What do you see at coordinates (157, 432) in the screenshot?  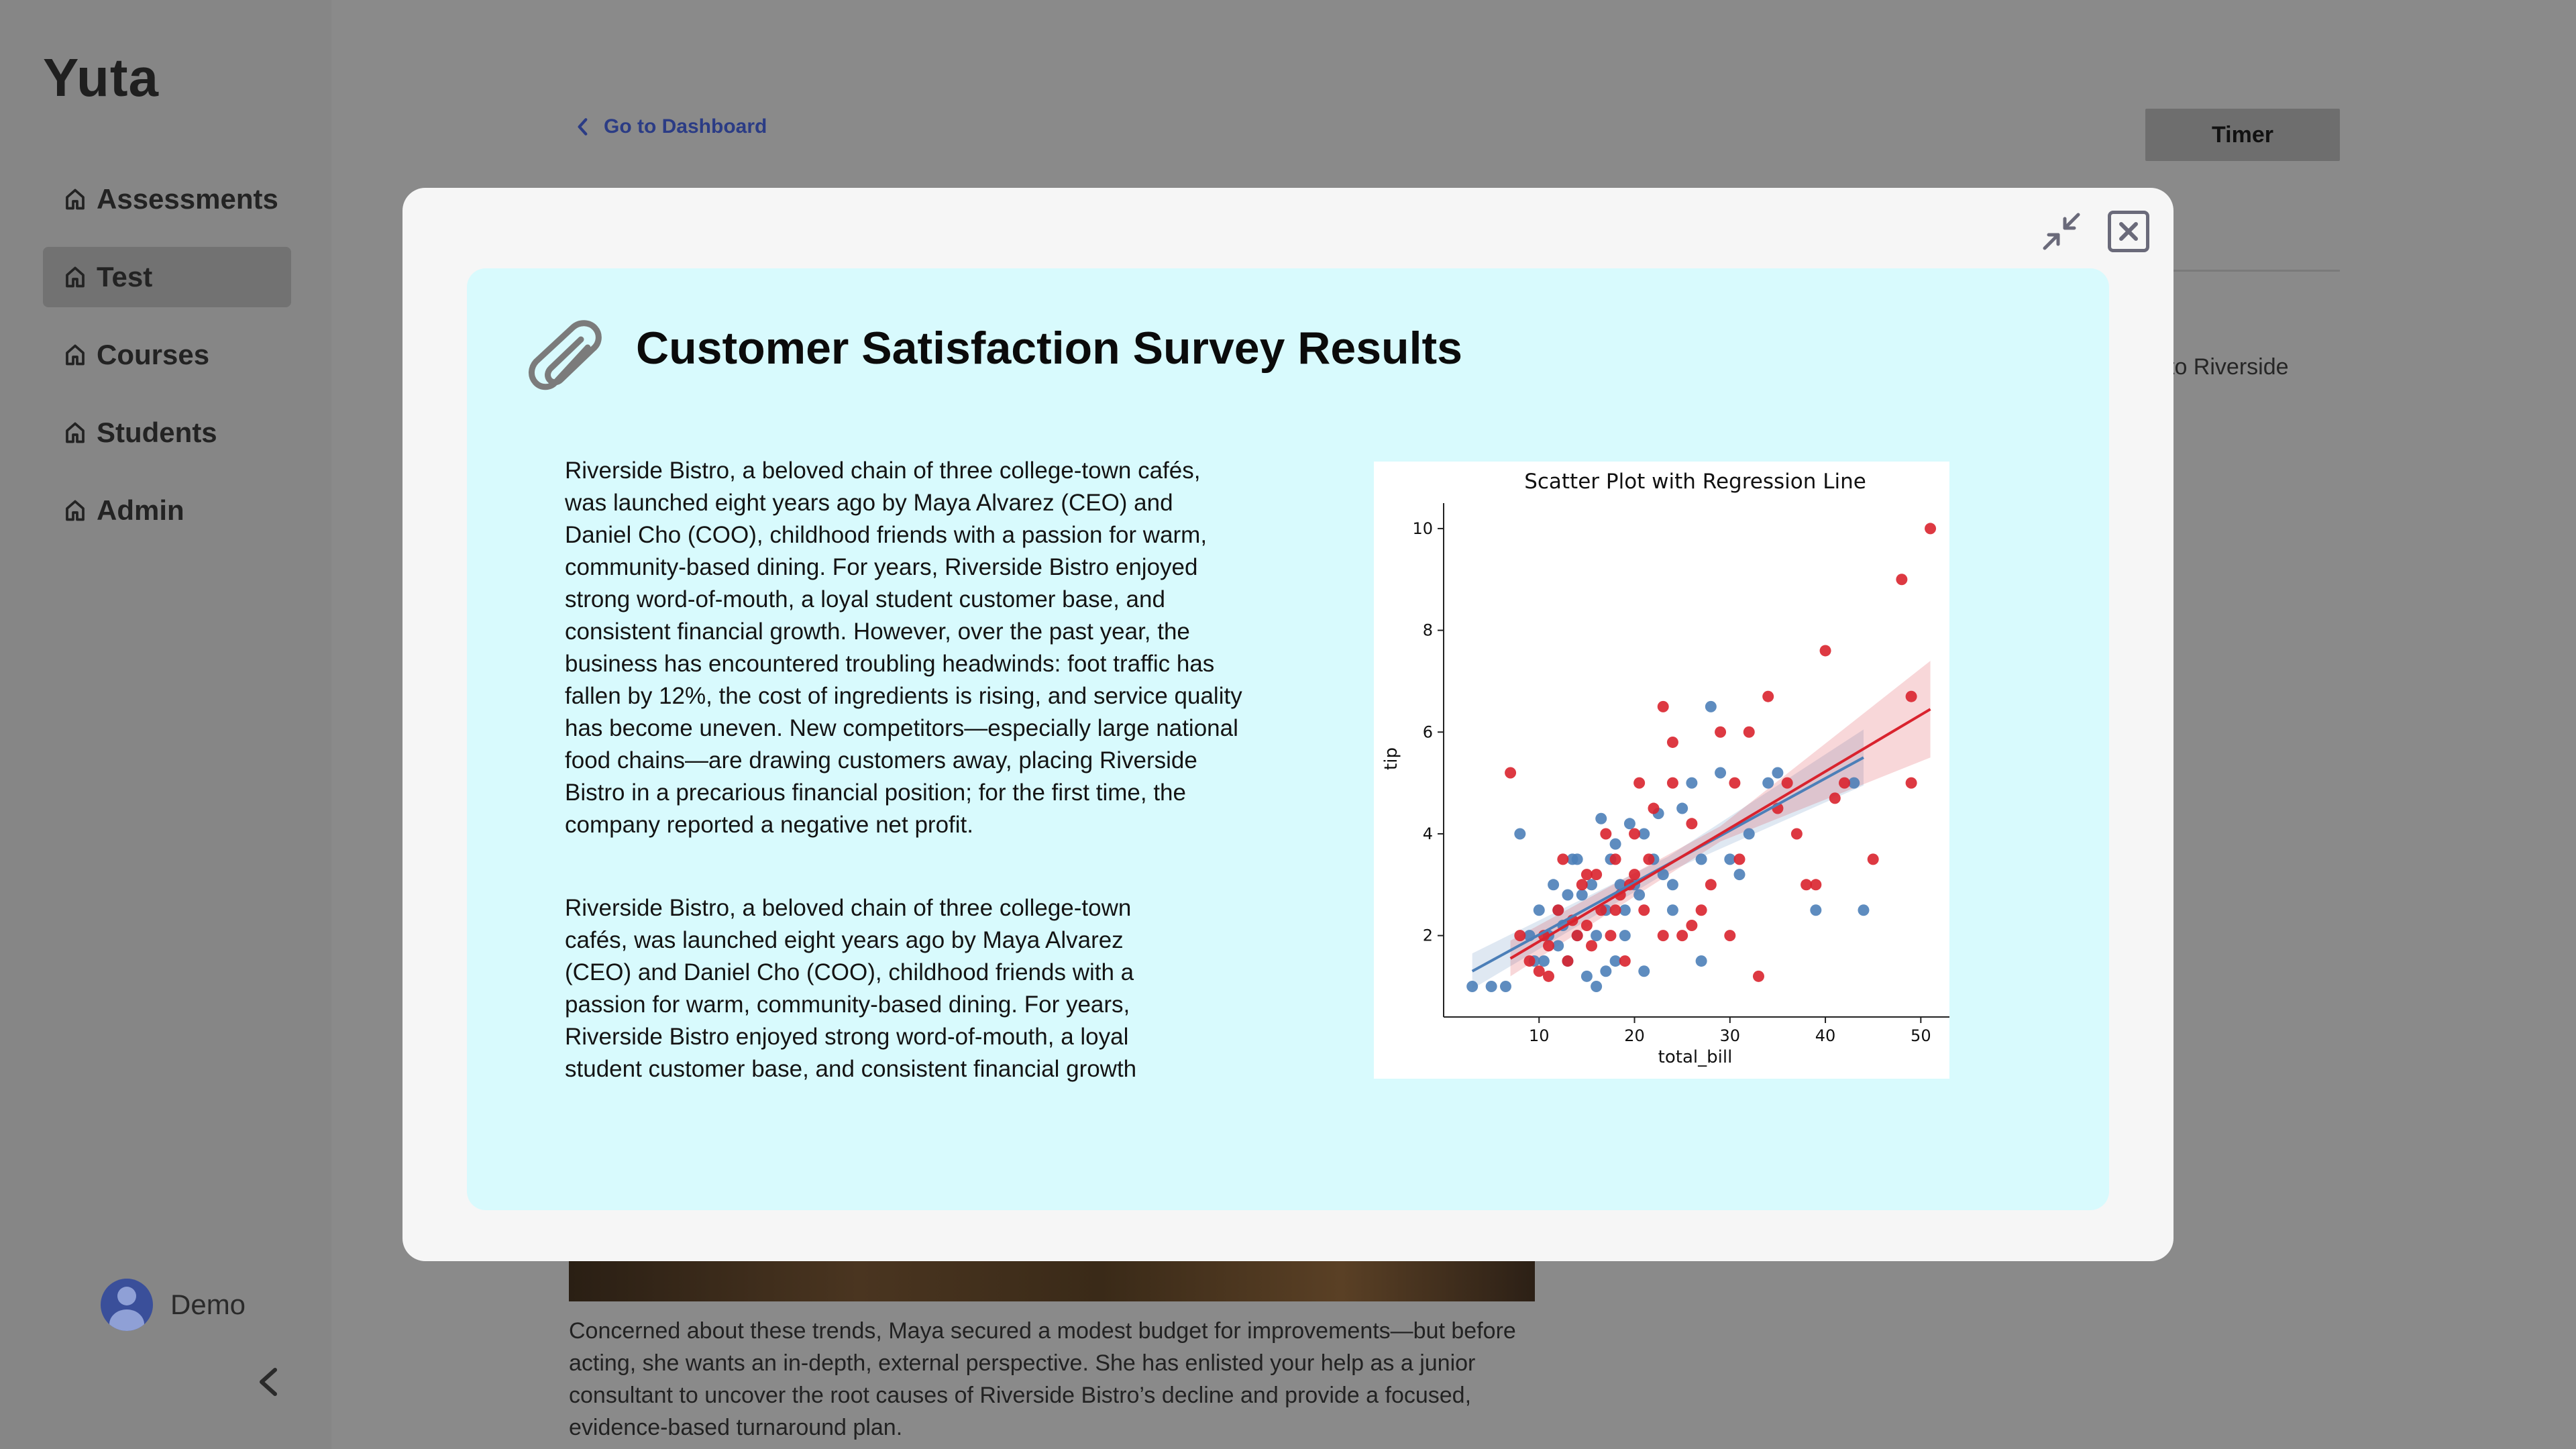 I see `sidebar-item-label: Students` at bounding box center [157, 432].